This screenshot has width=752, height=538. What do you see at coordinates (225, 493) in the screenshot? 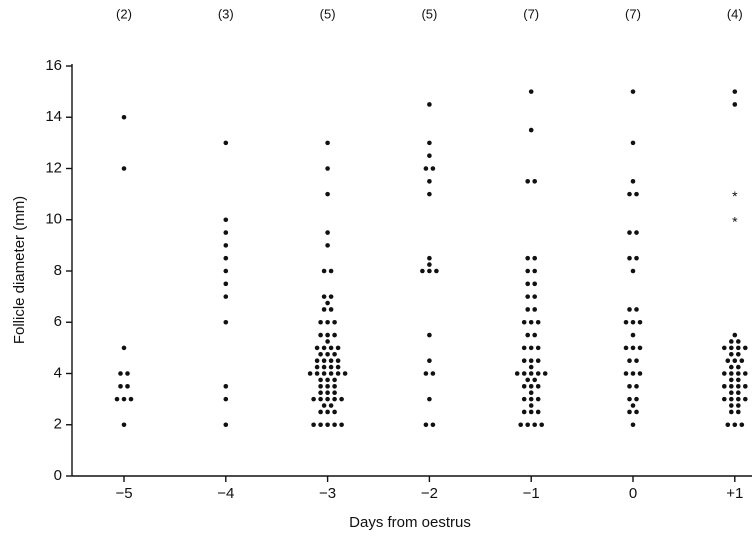
I see `x-tick-label: −4` at bounding box center [225, 493].